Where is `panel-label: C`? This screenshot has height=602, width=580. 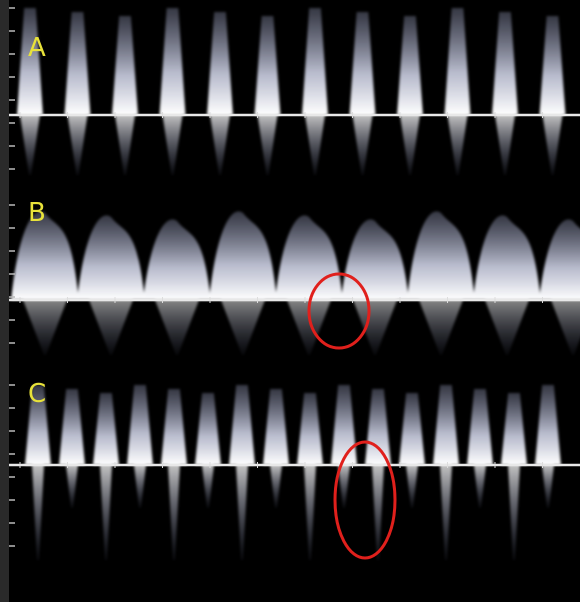
panel-label: C is located at coordinates (37, 394).